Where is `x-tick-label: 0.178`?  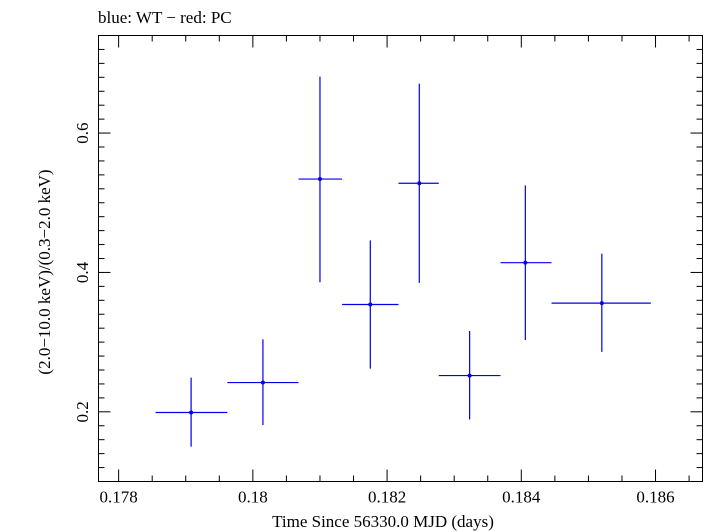 x-tick-label: 0.178 is located at coordinates (119, 497).